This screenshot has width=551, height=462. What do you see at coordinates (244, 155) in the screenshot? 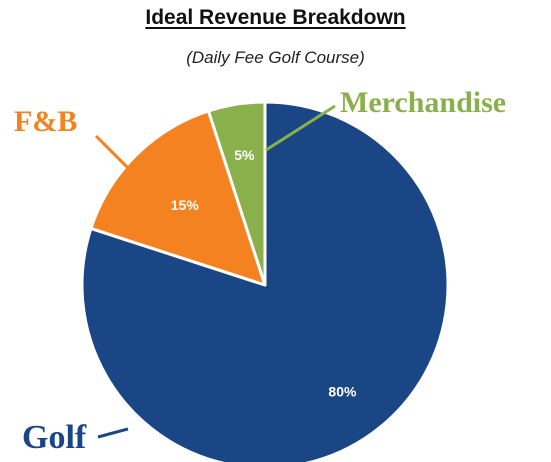
I see `value-label-merchandise: 5%` at bounding box center [244, 155].